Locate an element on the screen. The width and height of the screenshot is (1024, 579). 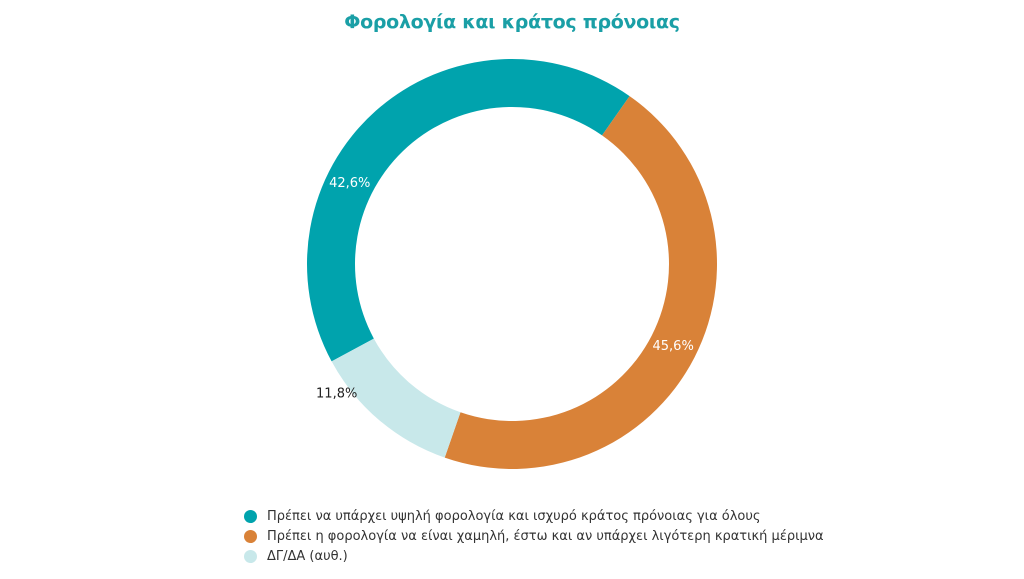
data-label-1: 42,6% is located at coordinates (349, 183).